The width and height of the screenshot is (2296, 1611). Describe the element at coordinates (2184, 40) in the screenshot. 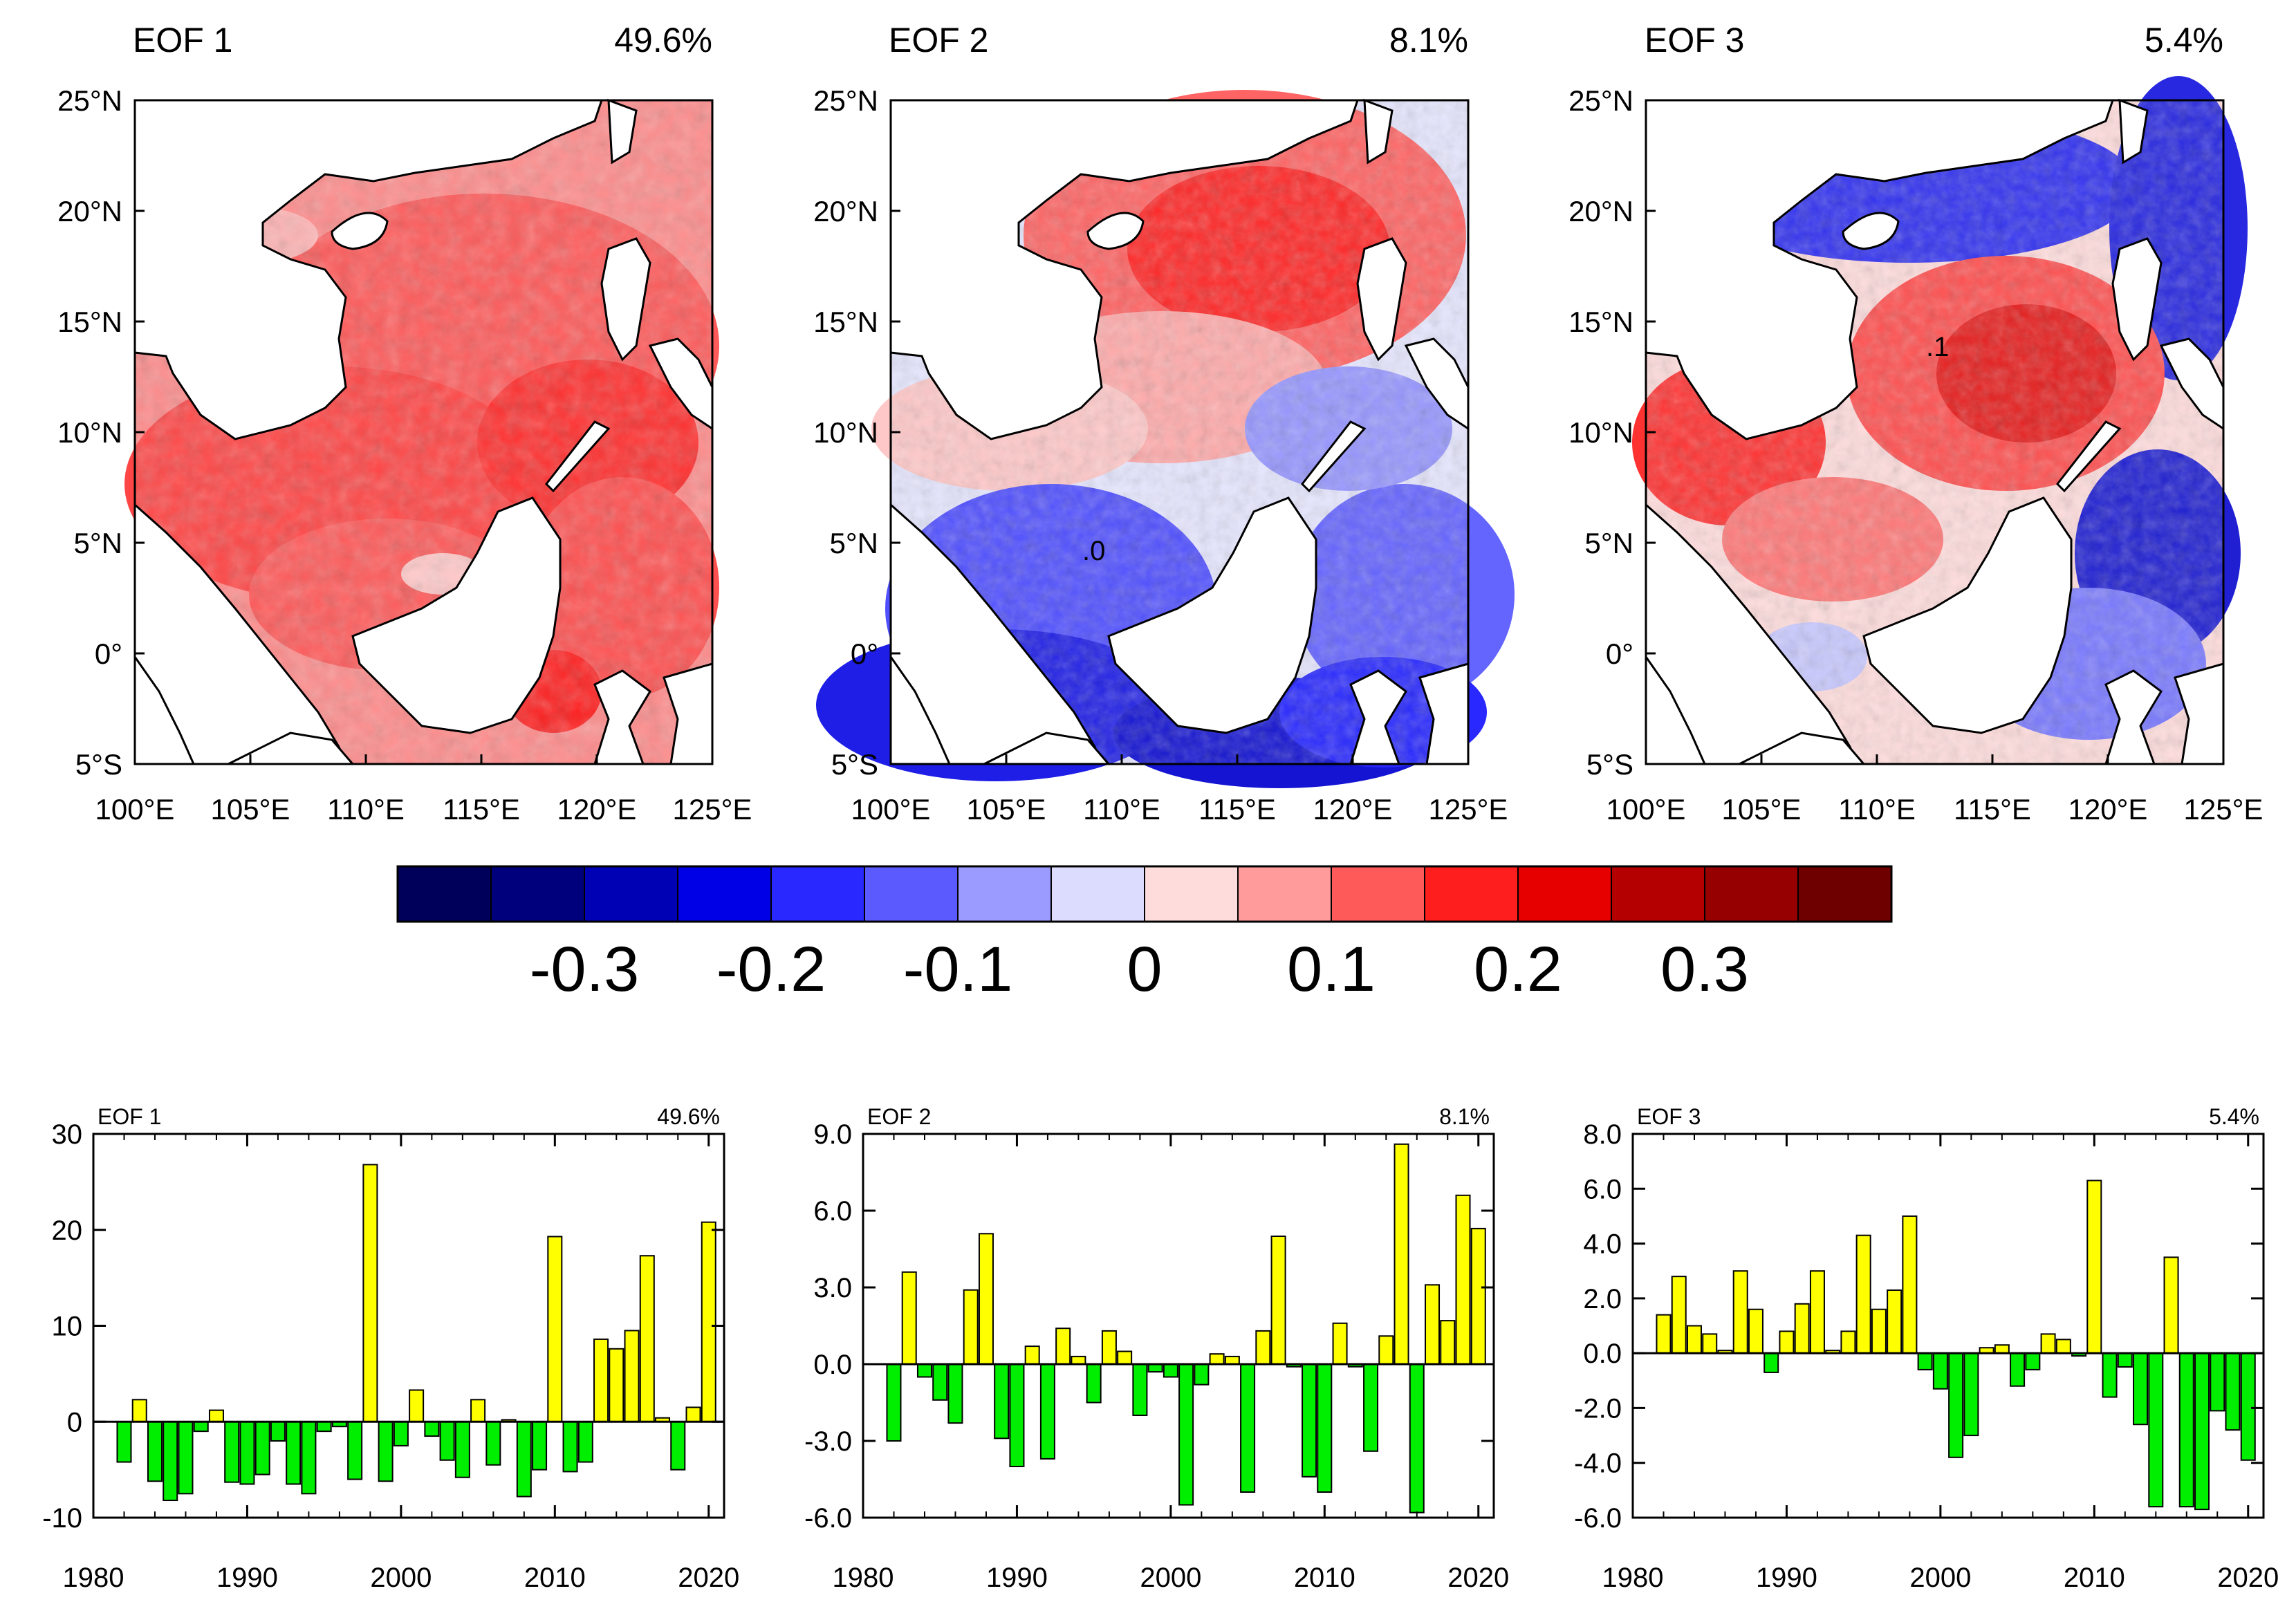

I see `map-variance: 5.4%` at that location.